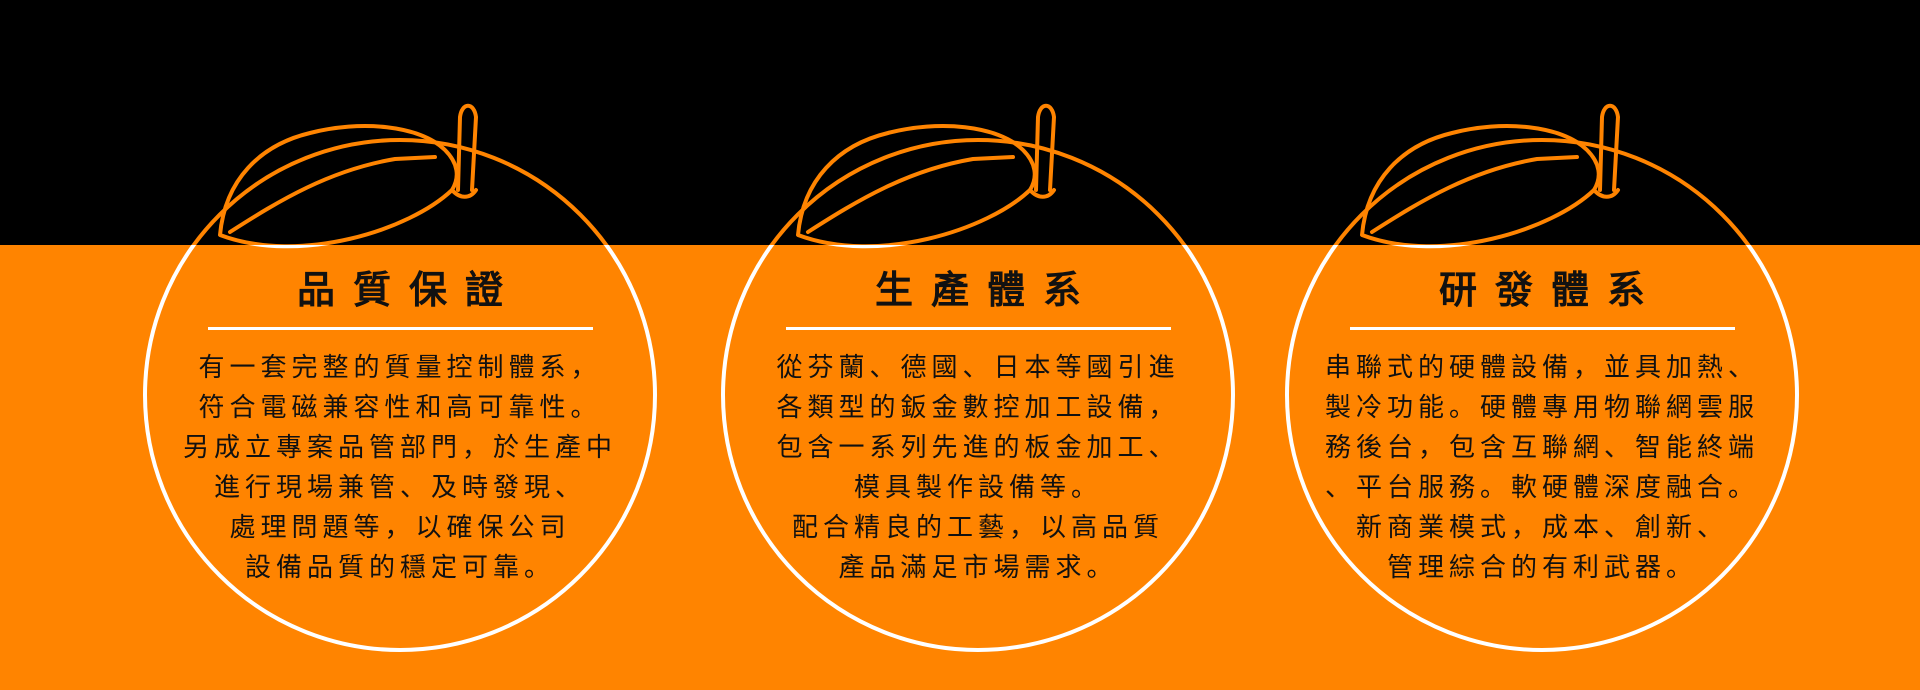 This screenshot has width=1920, height=690. What do you see at coordinates (400, 368) in the screenshot?
I see `body-line: 有一套完整的質量控制體系，` at bounding box center [400, 368].